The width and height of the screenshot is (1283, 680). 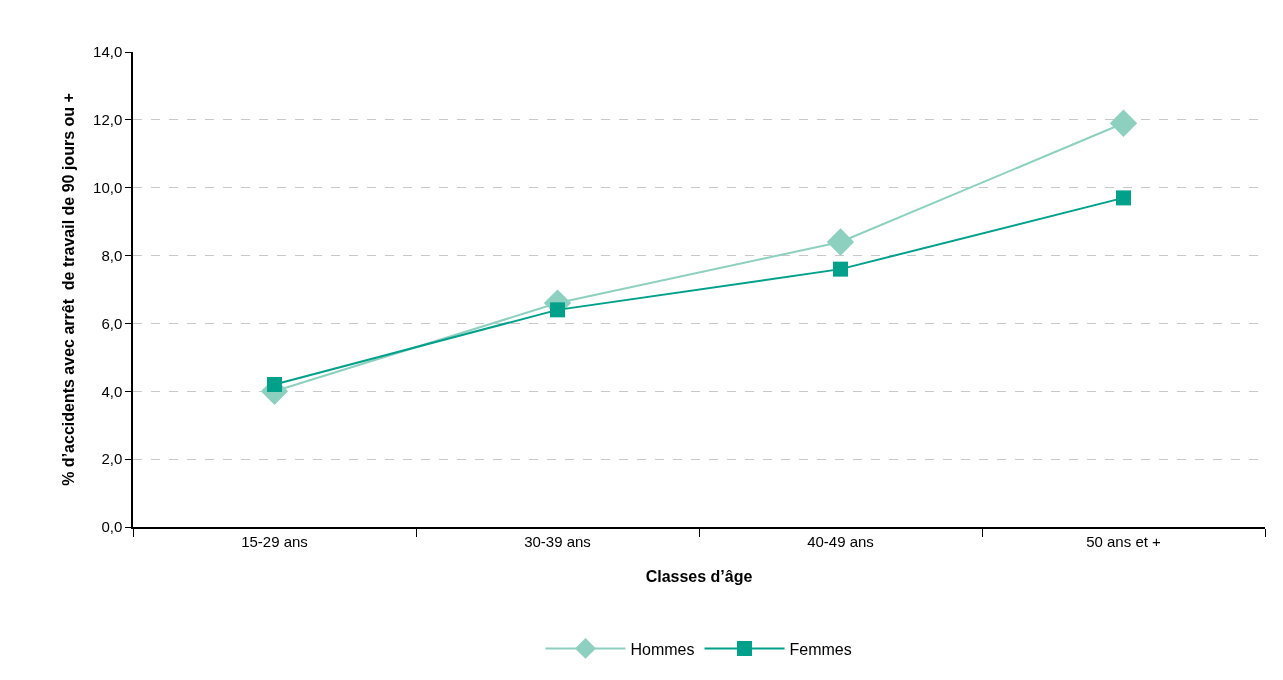 What do you see at coordinates (108, 120) in the screenshot?
I see `y-tick-label: 12,0` at bounding box center [108, 120].